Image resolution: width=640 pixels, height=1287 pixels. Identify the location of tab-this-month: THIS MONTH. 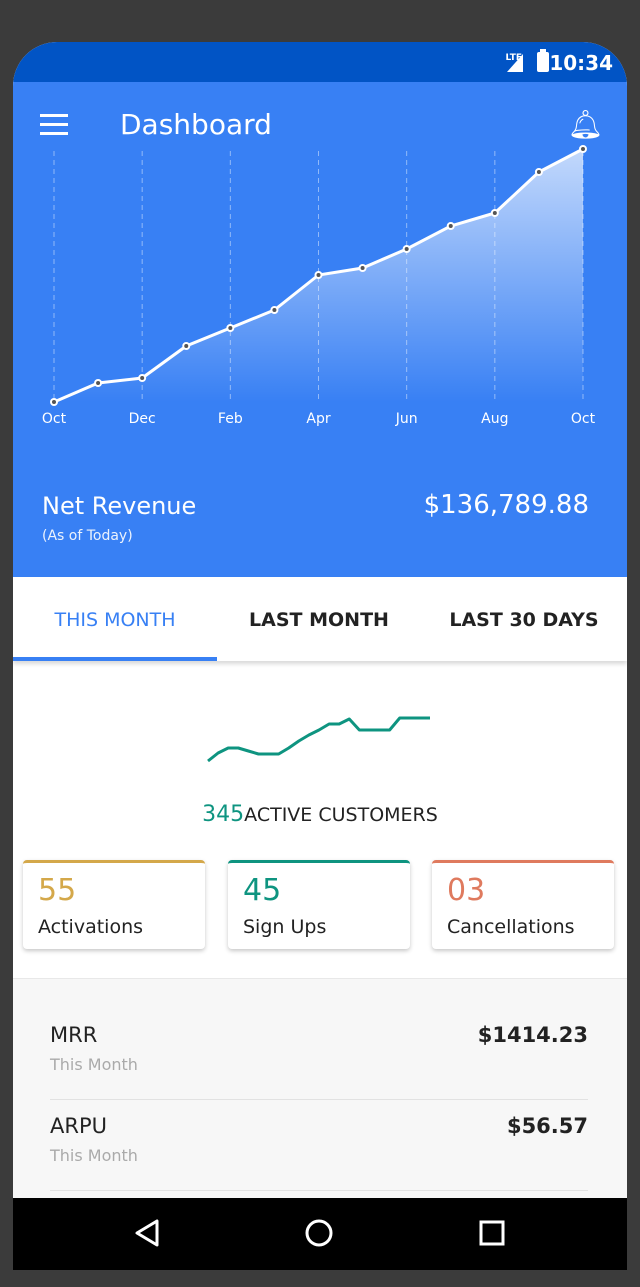
(115, 619).